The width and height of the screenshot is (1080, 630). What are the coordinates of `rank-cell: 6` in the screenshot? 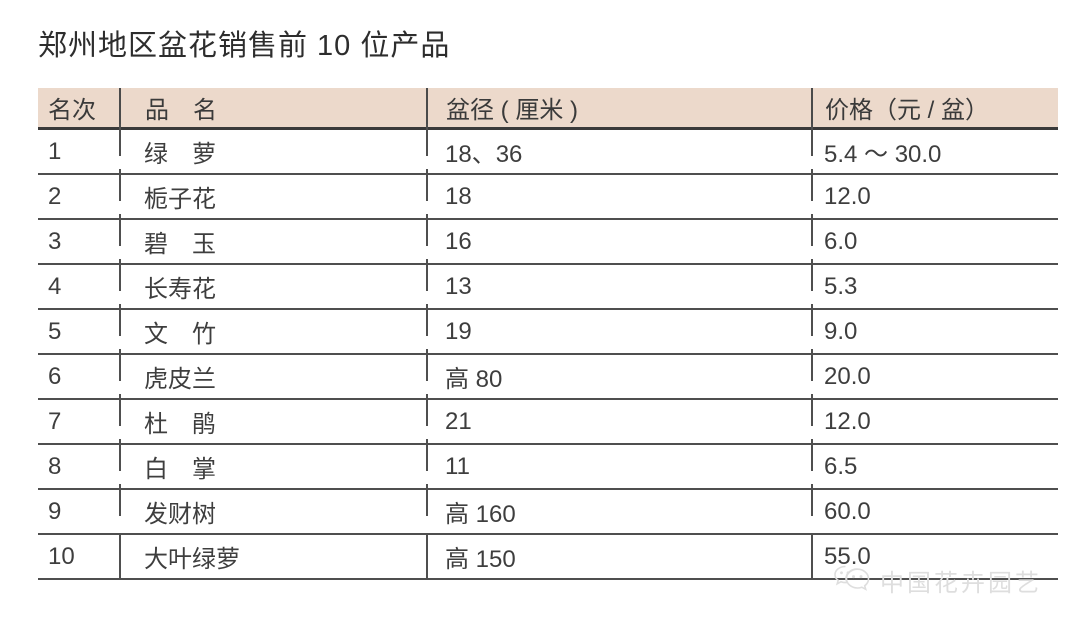 It's located at (79, 377).